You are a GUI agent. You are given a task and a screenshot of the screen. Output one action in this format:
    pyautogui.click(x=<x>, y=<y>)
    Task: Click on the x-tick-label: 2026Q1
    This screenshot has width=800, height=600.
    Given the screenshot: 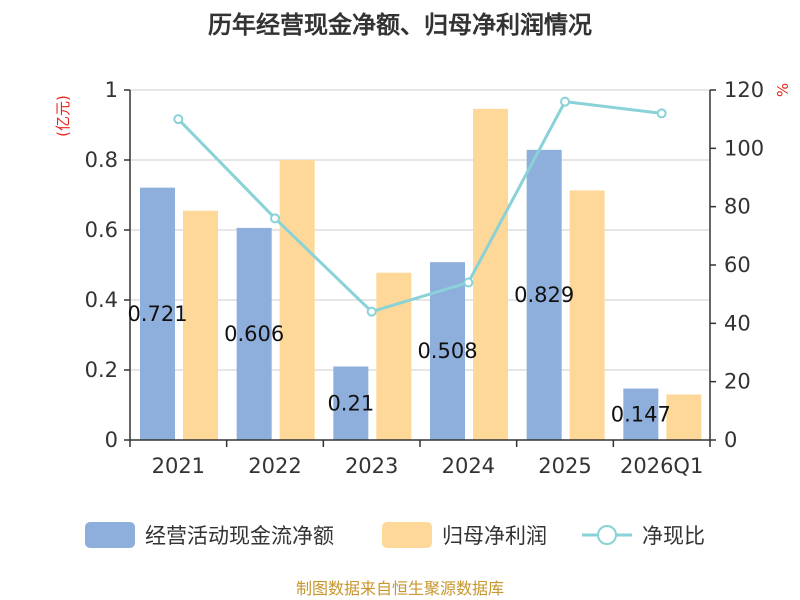 What is the action you would take?
    pyautogui.click(x=661, y=466)
    